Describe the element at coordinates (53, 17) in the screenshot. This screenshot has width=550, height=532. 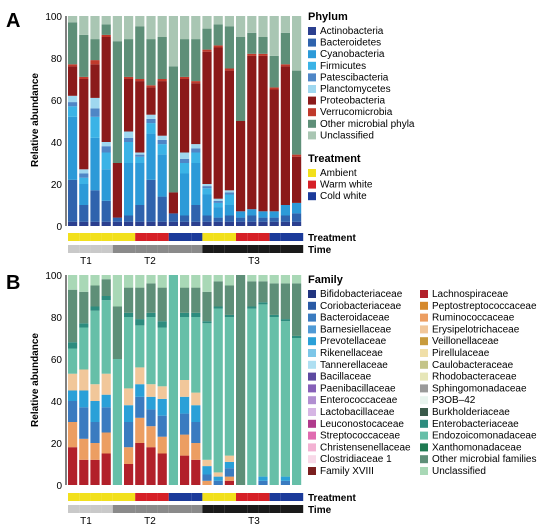
I see `y-tick-label: 100` at that location.